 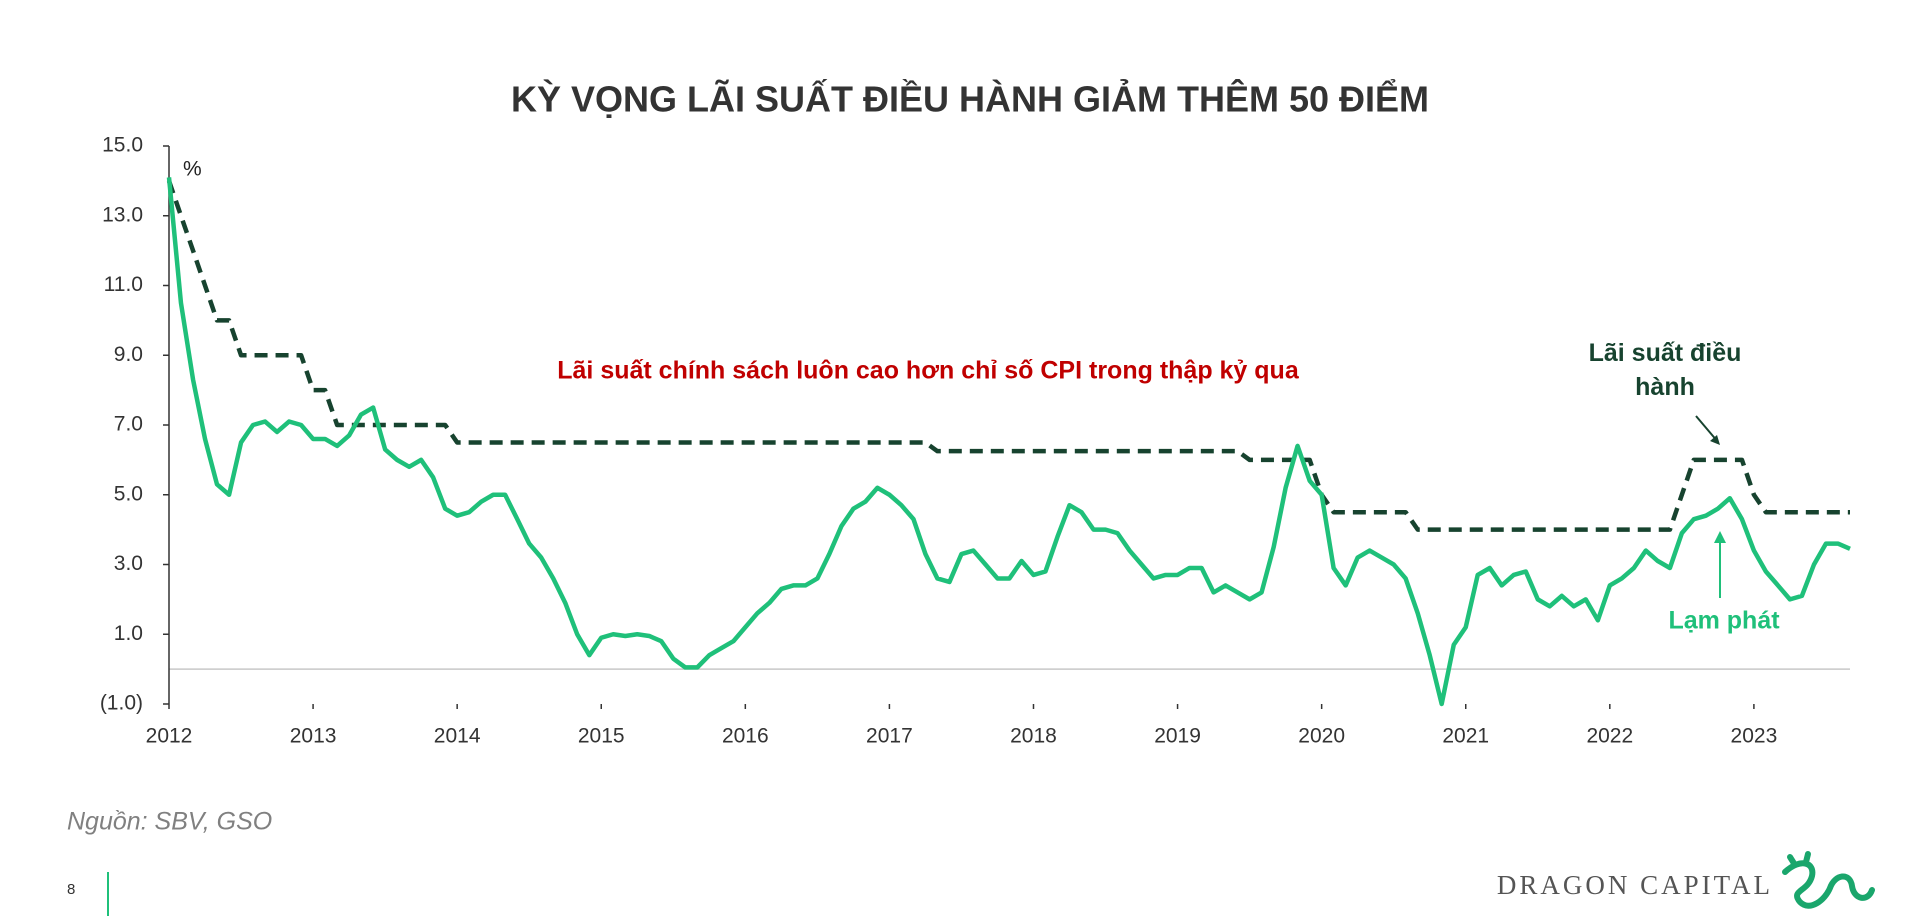 I want to click on x-tick-label: 2013, so click(x=313, y=736).